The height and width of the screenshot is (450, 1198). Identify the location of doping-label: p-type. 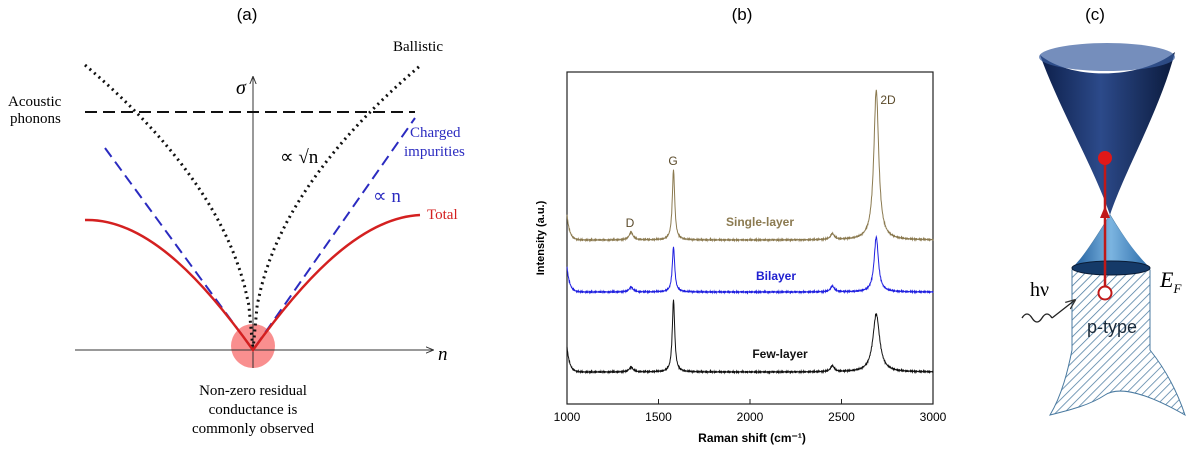
(1112, 327).